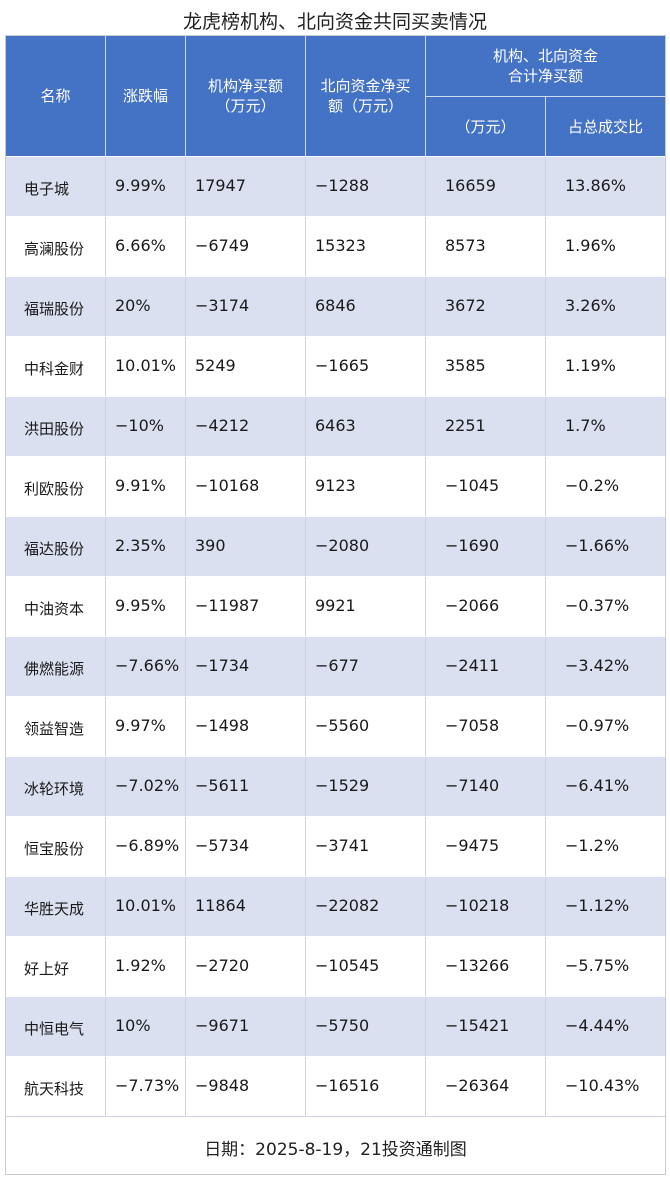  Describe the element at coordinates (335, 426) in the screenshot. I see `table-row: 洪田股份 −10% −4212 6463 2251 1.7%` at that location.